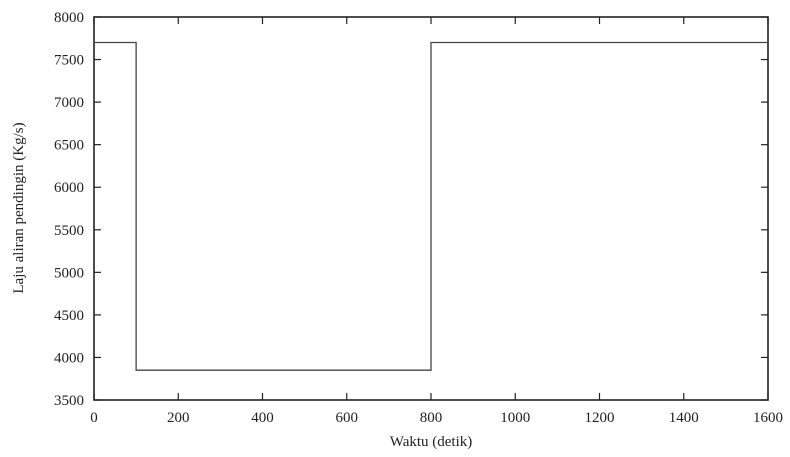 The width and height of the screenshot is (790, 457). What do you see at coordinates (69, 401) in the screenshot?
I see `y-tick-label: 3500` at bounding box center [69, 401].